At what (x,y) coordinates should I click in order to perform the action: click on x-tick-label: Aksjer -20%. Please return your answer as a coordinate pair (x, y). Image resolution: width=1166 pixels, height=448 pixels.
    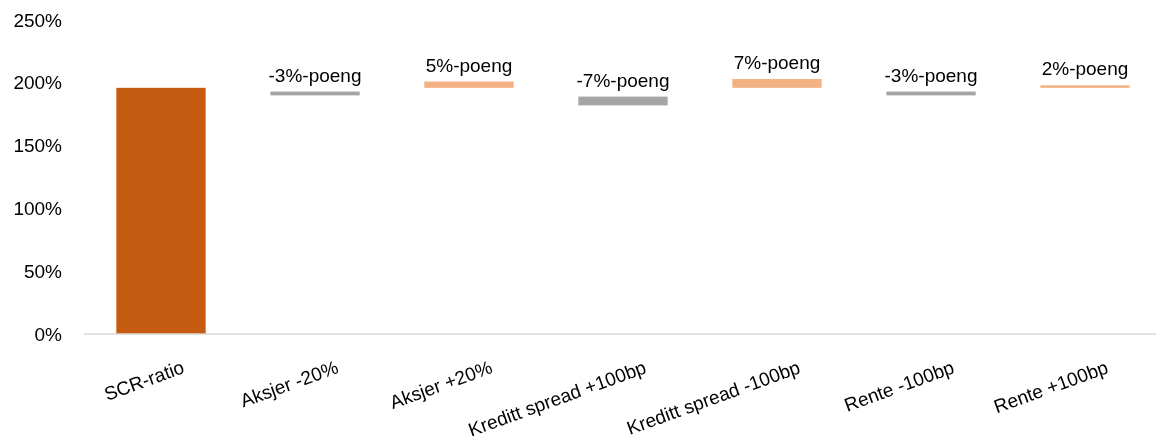
    Looking at the image, I should click on (289, 384).